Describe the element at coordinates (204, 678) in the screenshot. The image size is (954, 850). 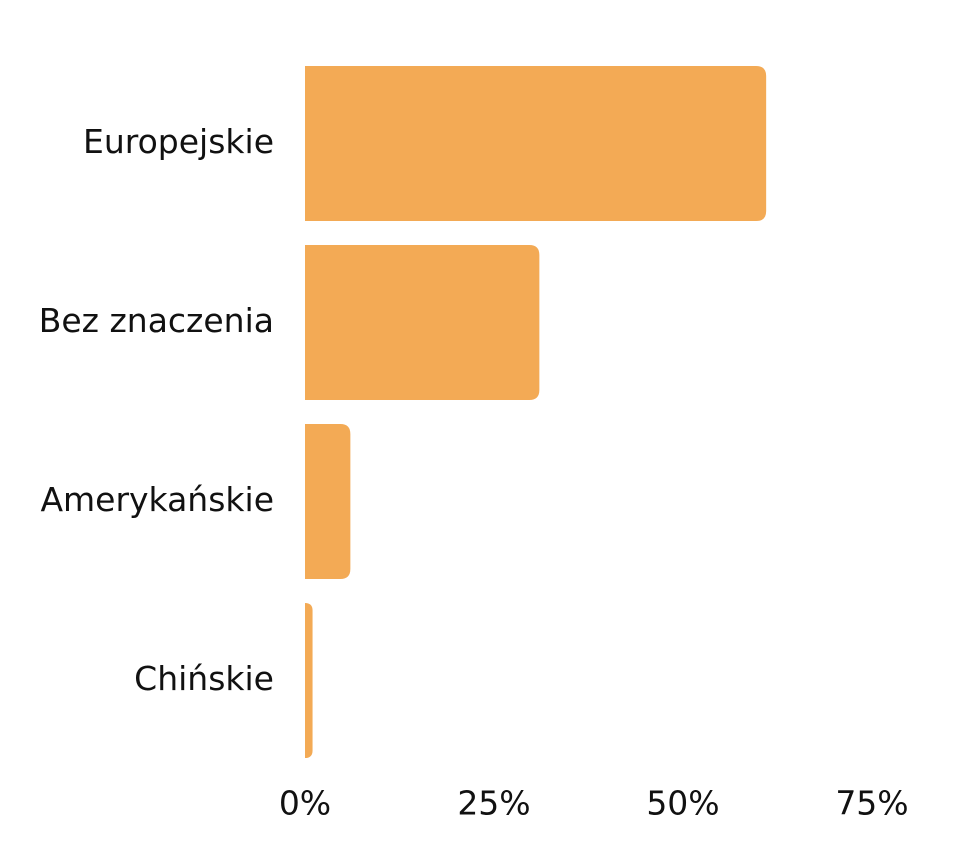
I see `y-tick-label: Chińskie` at that location.